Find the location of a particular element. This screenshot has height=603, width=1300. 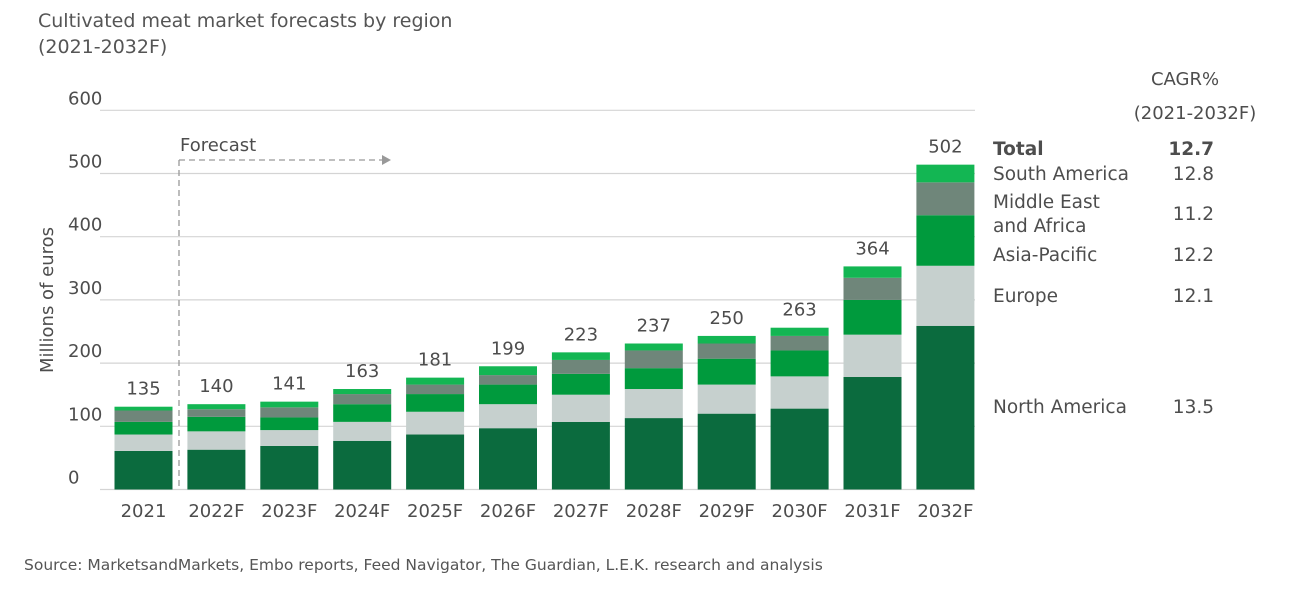

total-label: 141 is located at coordinates (289, 384).